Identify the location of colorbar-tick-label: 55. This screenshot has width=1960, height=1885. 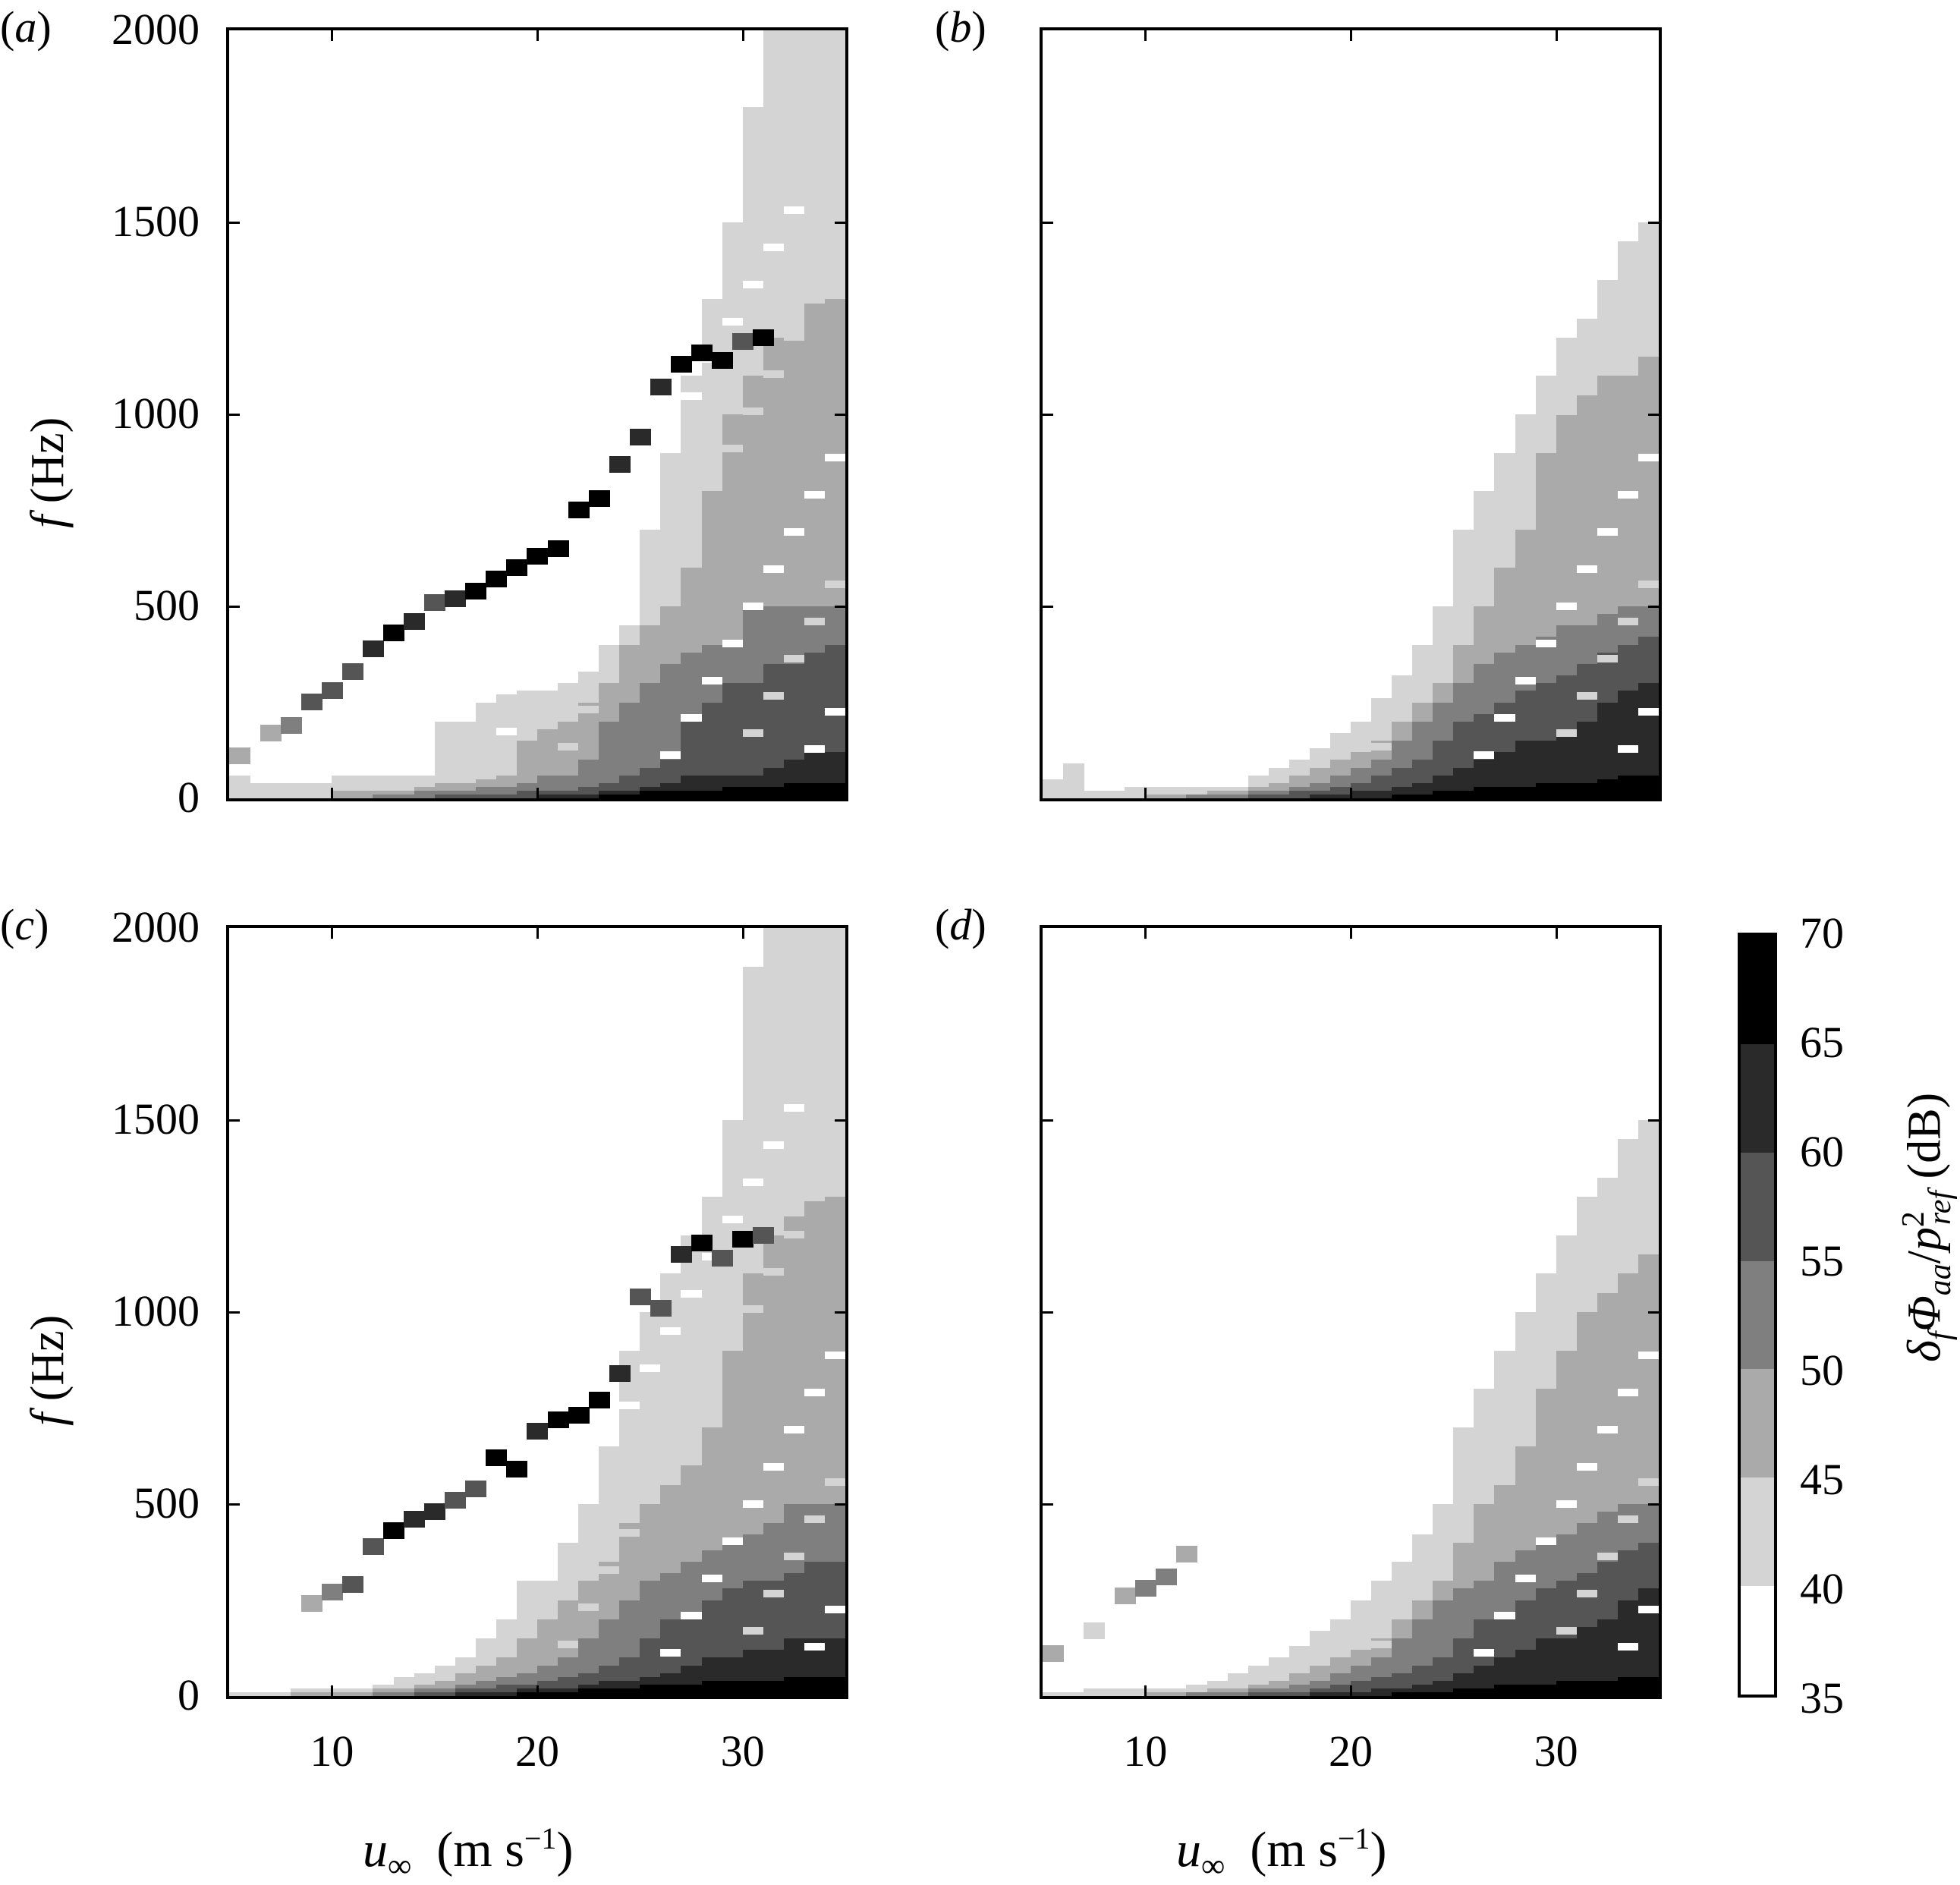
(1822, 1261).